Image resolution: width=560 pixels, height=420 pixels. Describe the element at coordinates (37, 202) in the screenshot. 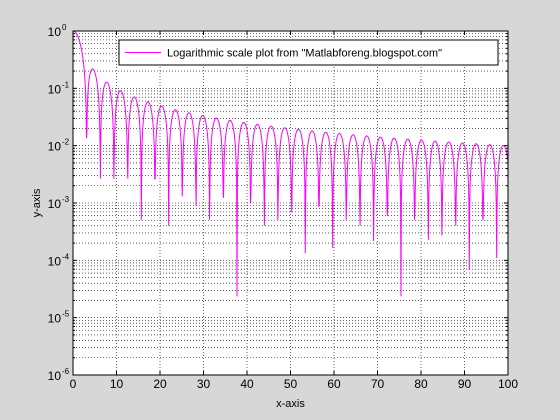

I see `y-axis-label: y-axis` at that location.